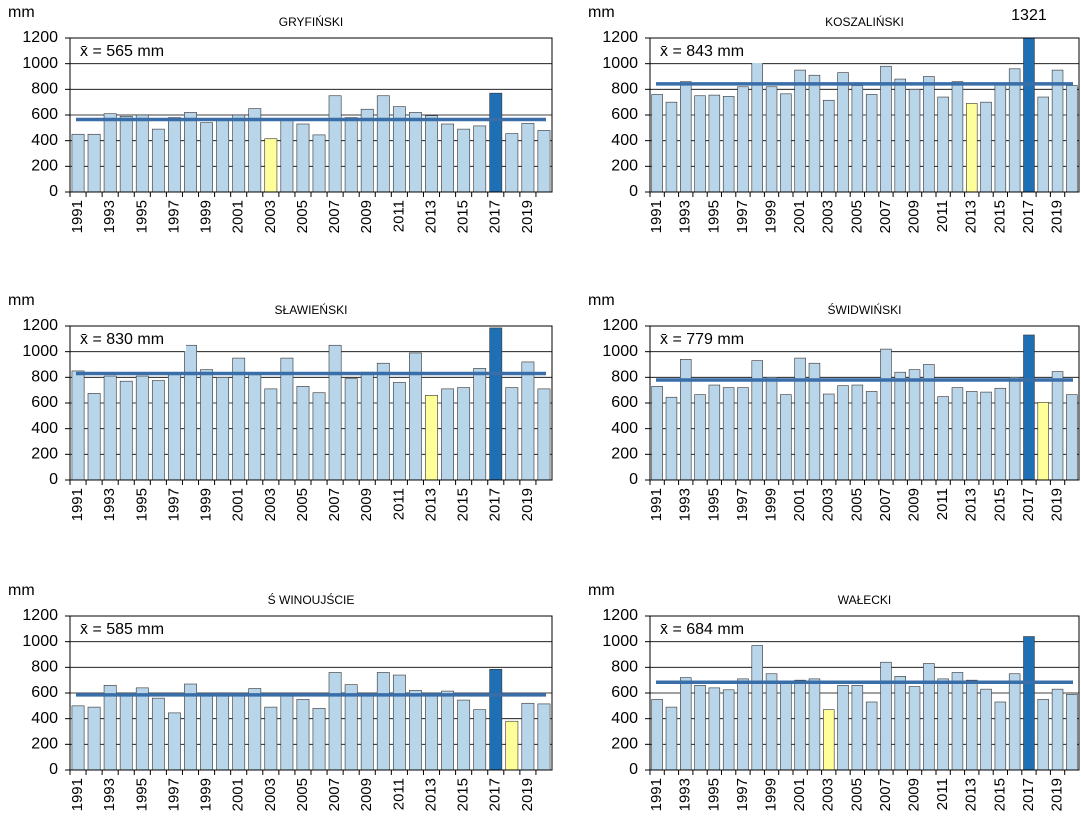 Image resolution: width=1081 pixels, height=829 pixels. Describe the element at coordinates (122, 51) in the screenshot. I see `mean-annotation: x̄ = 565 mm` at that location.